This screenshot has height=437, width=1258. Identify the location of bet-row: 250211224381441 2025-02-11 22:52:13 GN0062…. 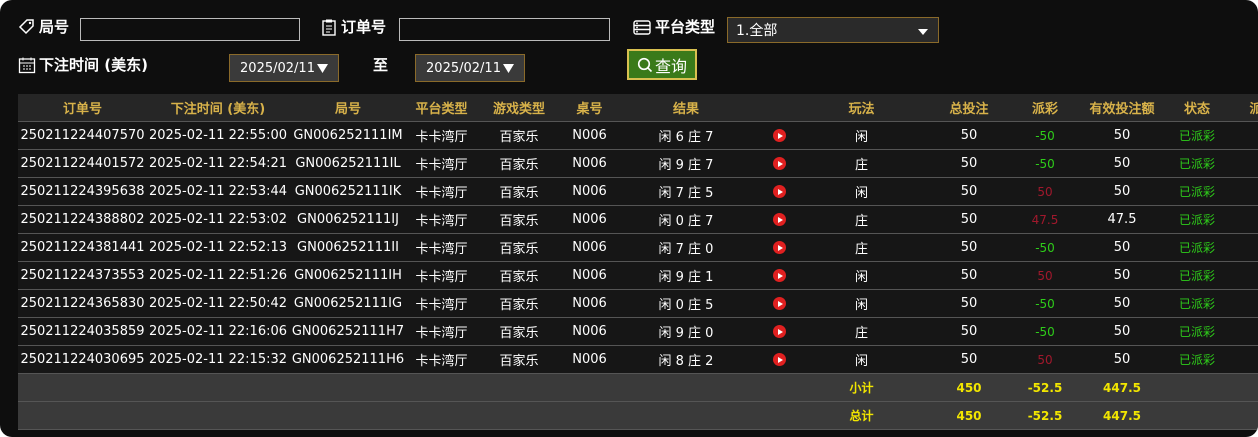
(638, 247).